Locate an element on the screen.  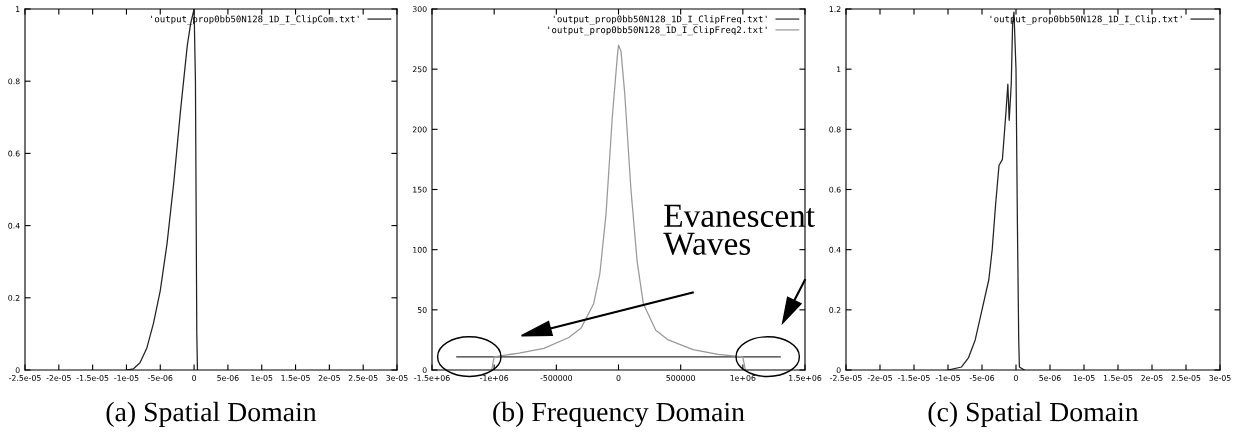
x-axis-title: (a) Spatial Domain is located at coordinates (211, 414).